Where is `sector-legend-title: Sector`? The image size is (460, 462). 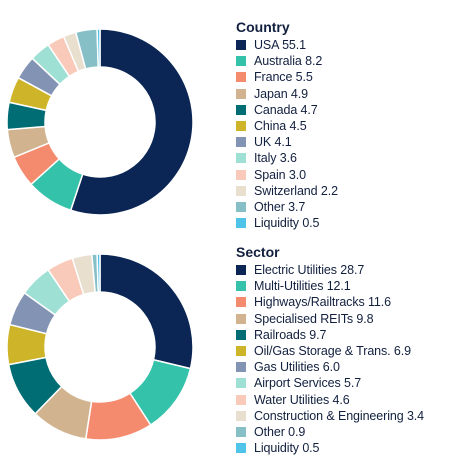 sector-legend-title: Sector is located at coordinates (258, 252).